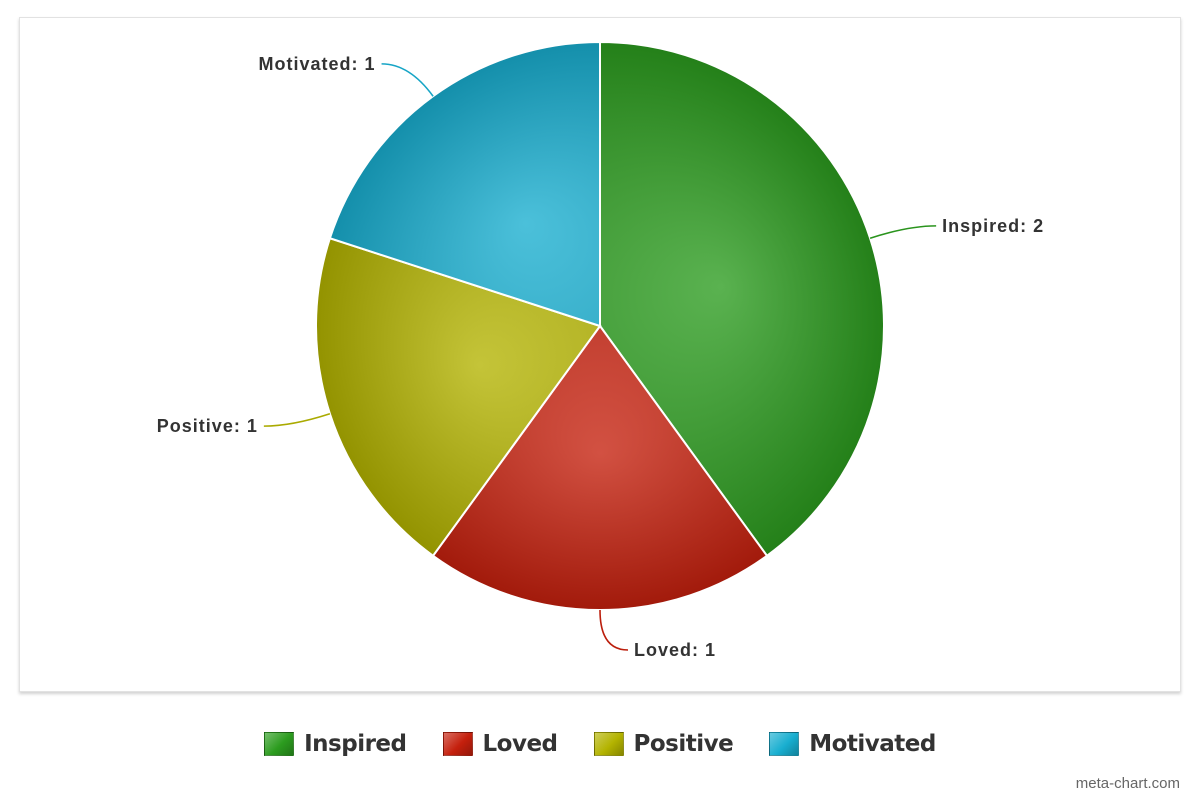 The height and width of the screenshot is (800, 1200). I want to click on legend-label-loved: Loved, so click(520, 744).